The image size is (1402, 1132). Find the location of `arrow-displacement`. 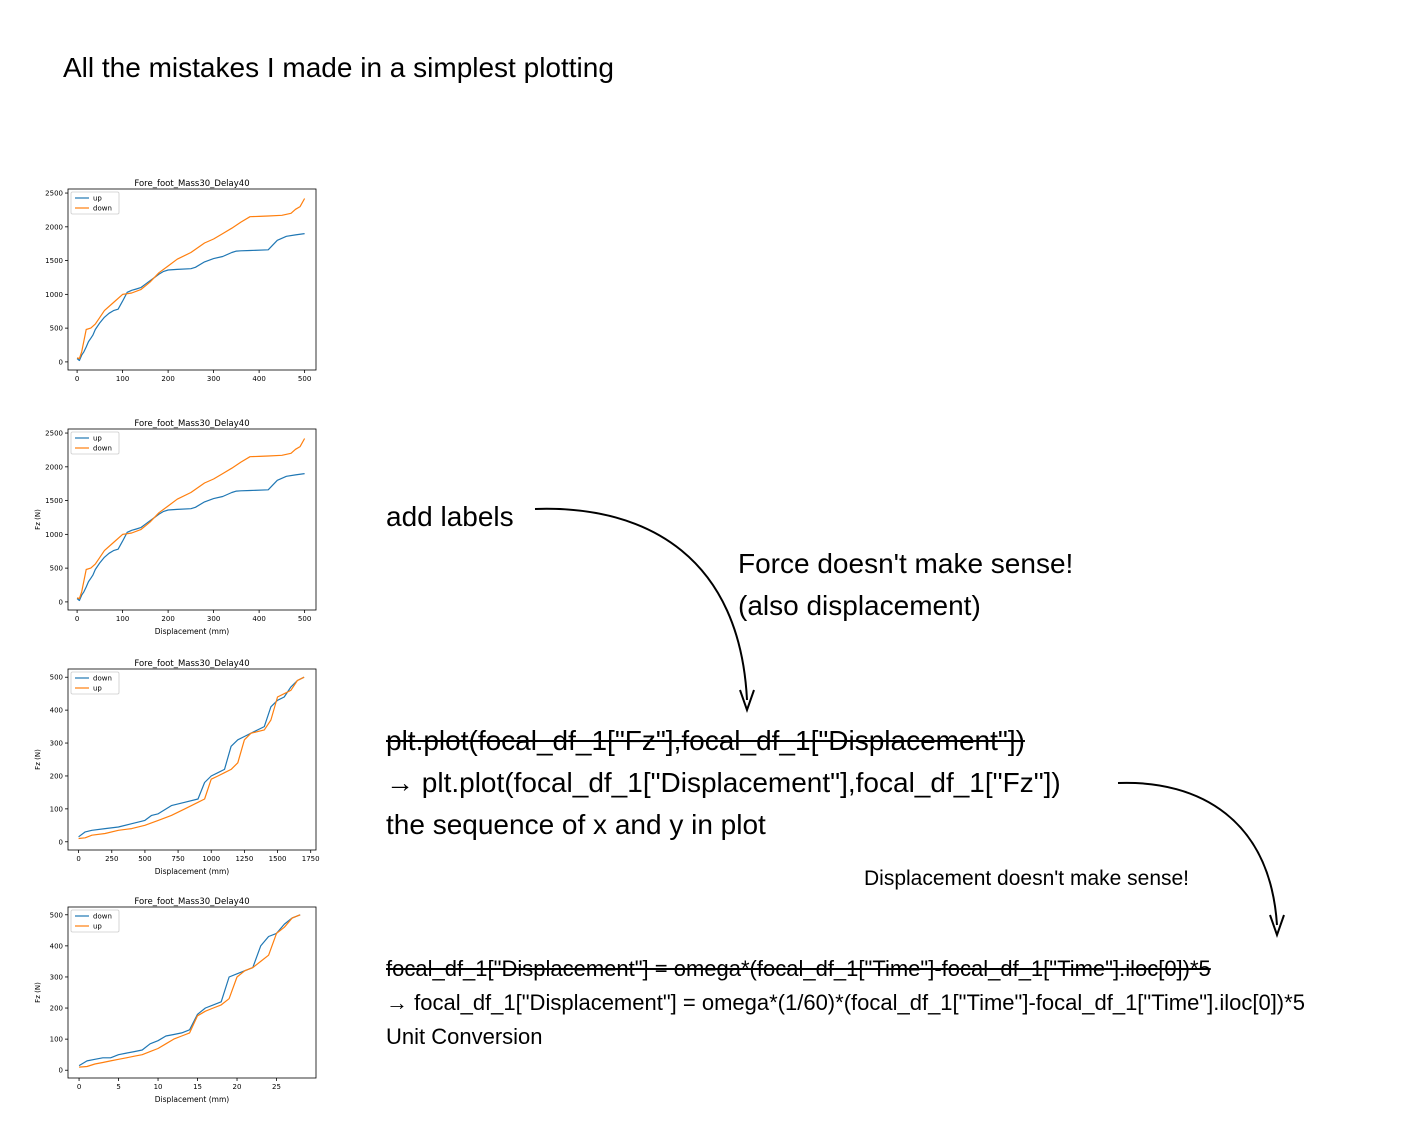

arrow-displacement is located at coordinates (1197, 853).